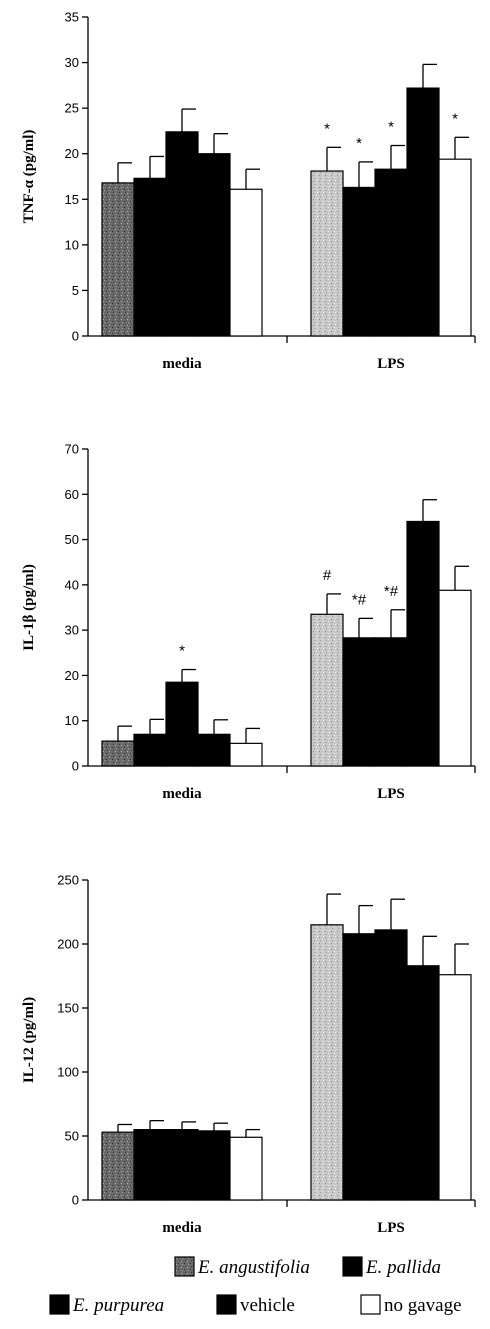  Describe the element at coordinates (72, 584) in the screenshot. I see `y-tick-label: 40` at that location.